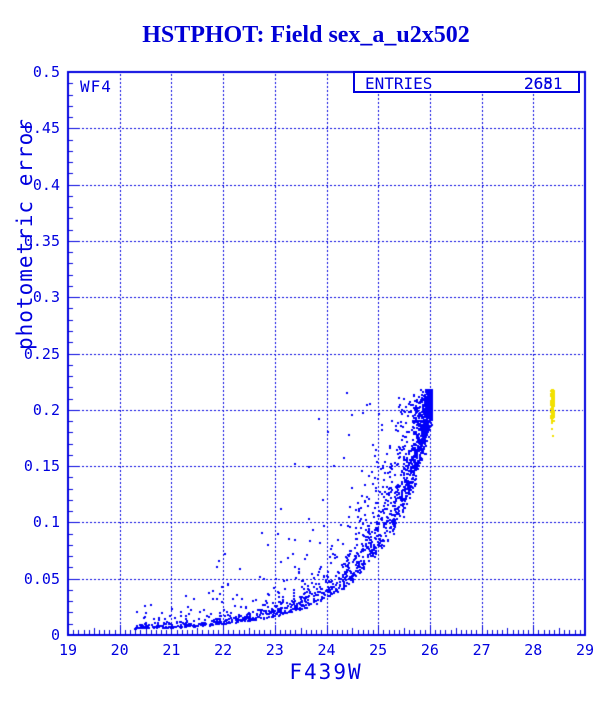 This screenshot has width=612, height=709. I want to click on x-tick-label: 25, so click(378, 650).